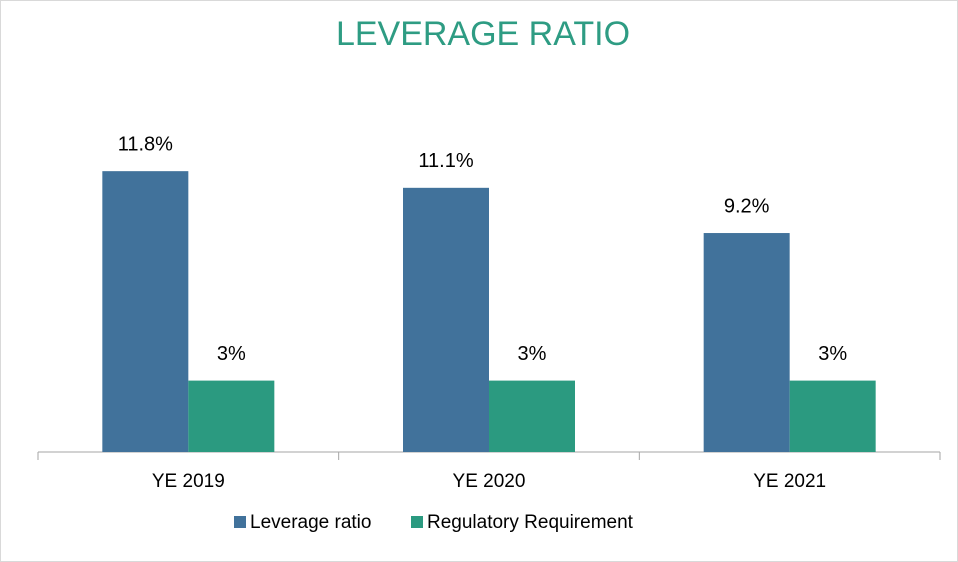 This screenshot has width=958, height=562. I want to click on chart-title: LEVERAGE RATIO, so click(483, 34).